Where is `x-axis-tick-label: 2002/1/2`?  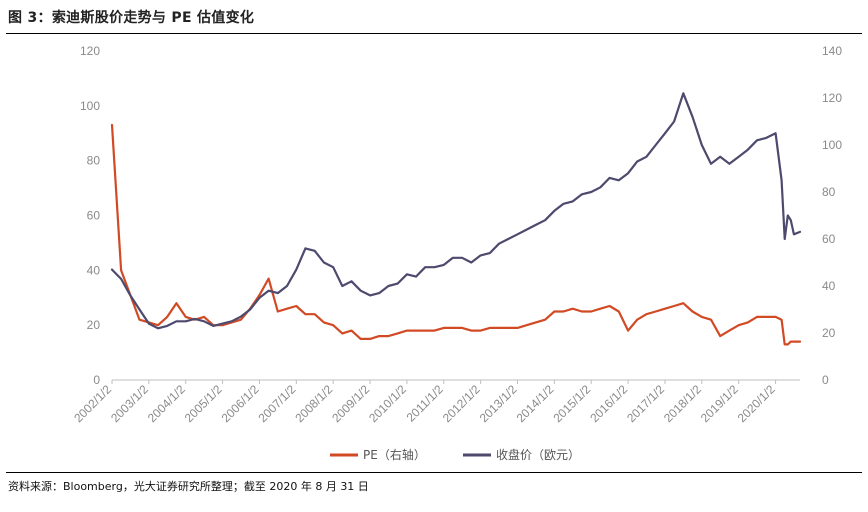
x-axis-tick-label: 2002/1/2 is located at coordinates (92, 403).